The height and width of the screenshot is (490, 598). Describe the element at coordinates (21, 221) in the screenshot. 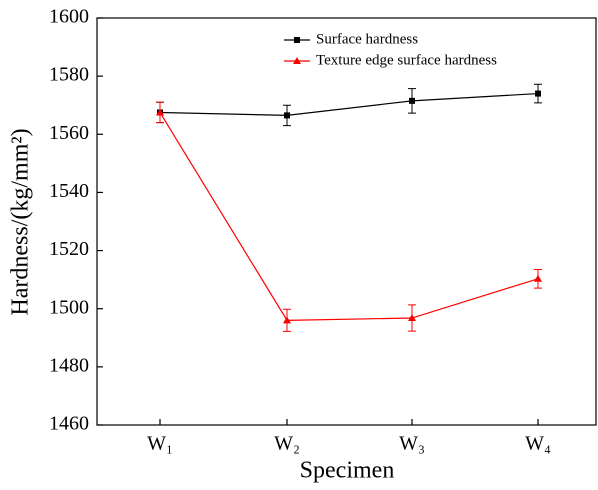

I see `y-axis-title: Hardness/(kg/mm²)` at that location.